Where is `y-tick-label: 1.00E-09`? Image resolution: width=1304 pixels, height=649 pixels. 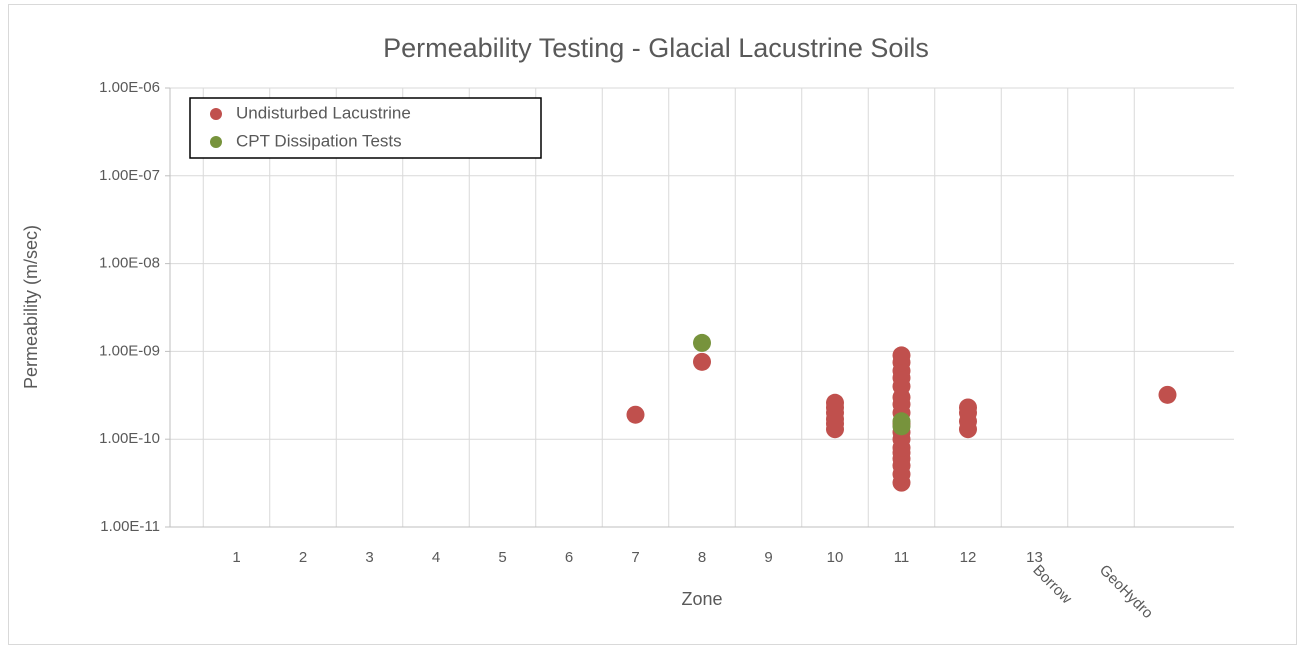
y-tick-label: 1.00E-09 is located at coordinates (129, 350).